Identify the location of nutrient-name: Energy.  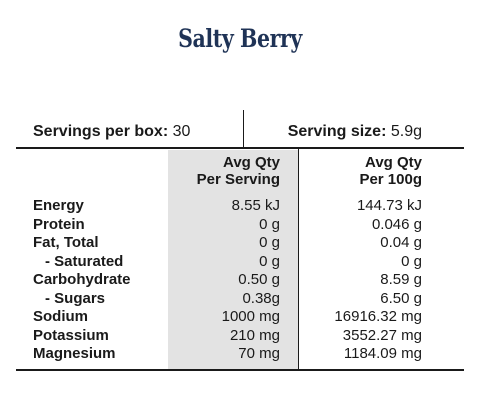
(58, 205).